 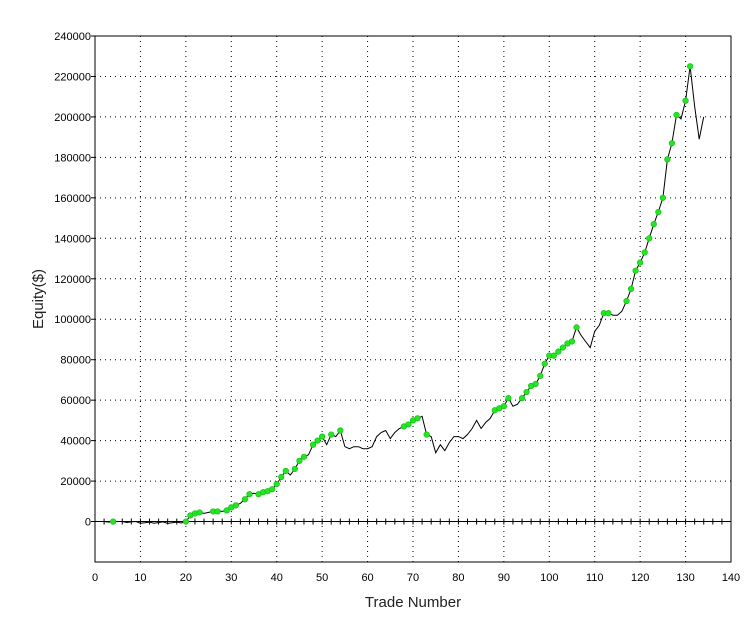 I want to click on x-tick-label: 70, so click(x=413, y=578).